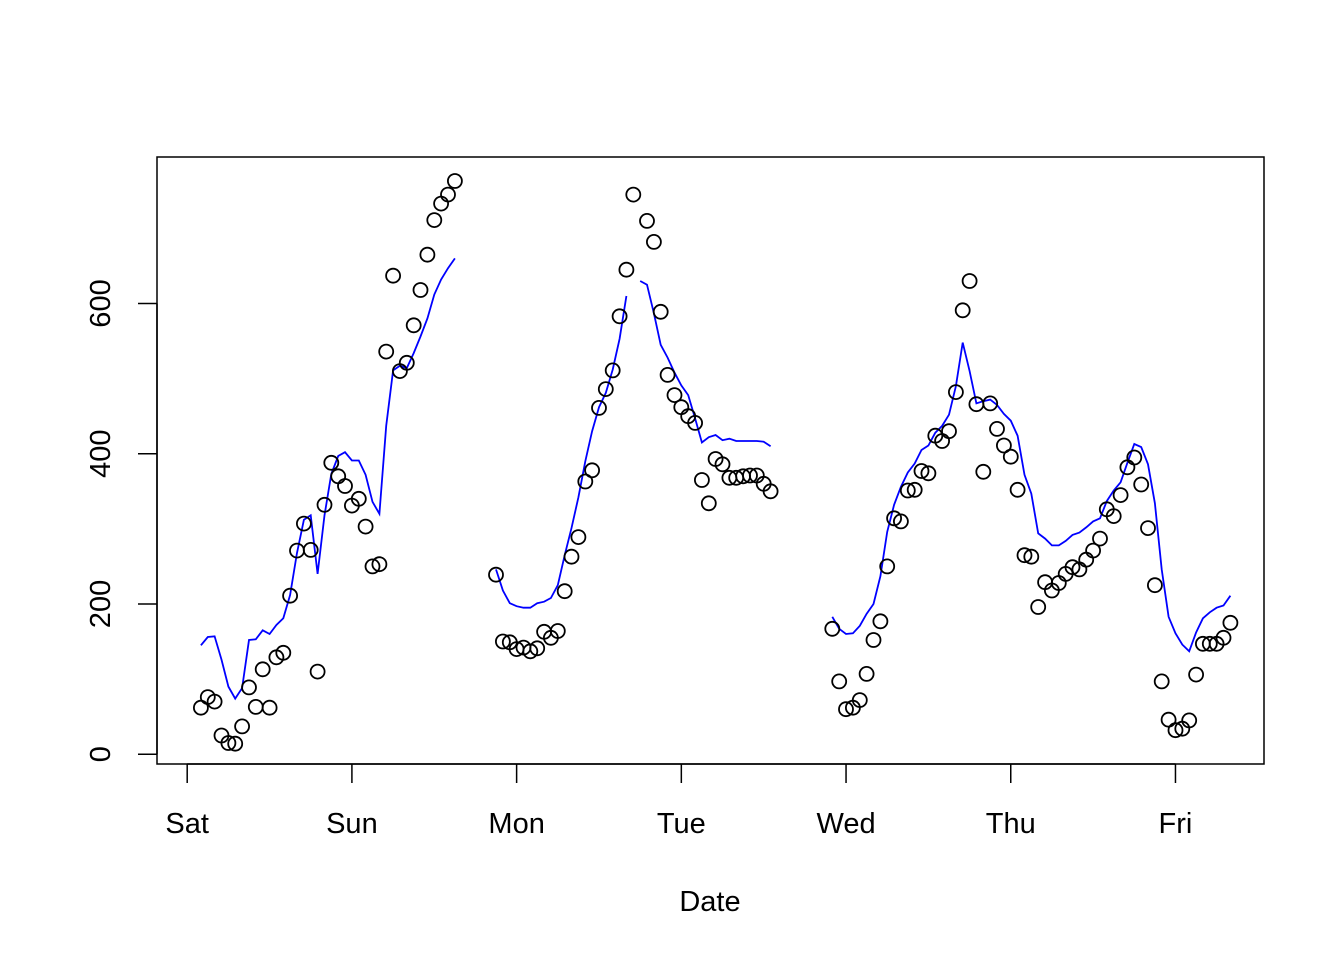 This screenshot has height=960, width=1344. Describe the element at coordinates (1011, 824) in the screenshot. I see `x-tick-label: Thu` at that location.